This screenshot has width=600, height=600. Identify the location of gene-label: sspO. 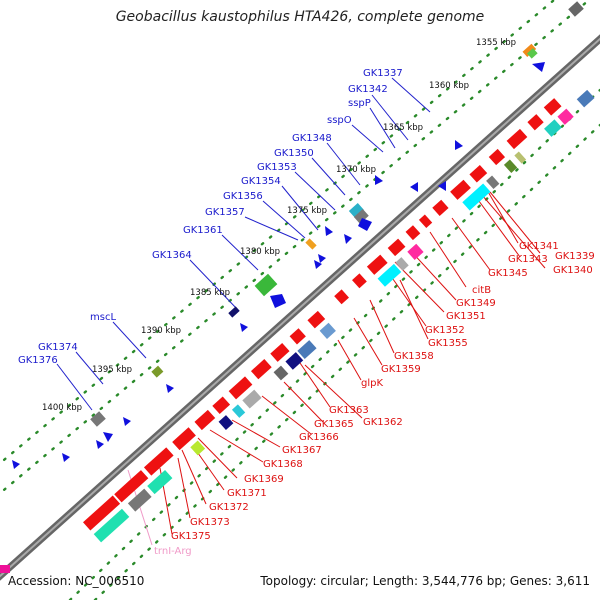
(339, 120).